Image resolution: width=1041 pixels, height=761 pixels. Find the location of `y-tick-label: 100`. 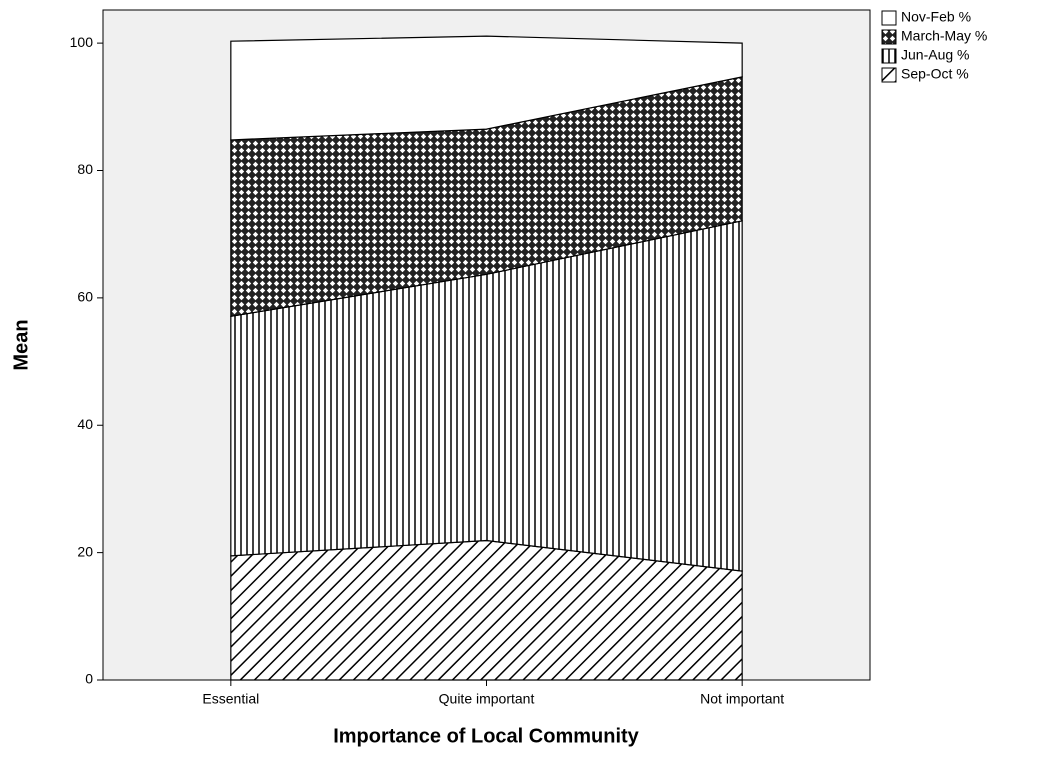

y-tick-label: 100 is located at coordinates (82, 42).